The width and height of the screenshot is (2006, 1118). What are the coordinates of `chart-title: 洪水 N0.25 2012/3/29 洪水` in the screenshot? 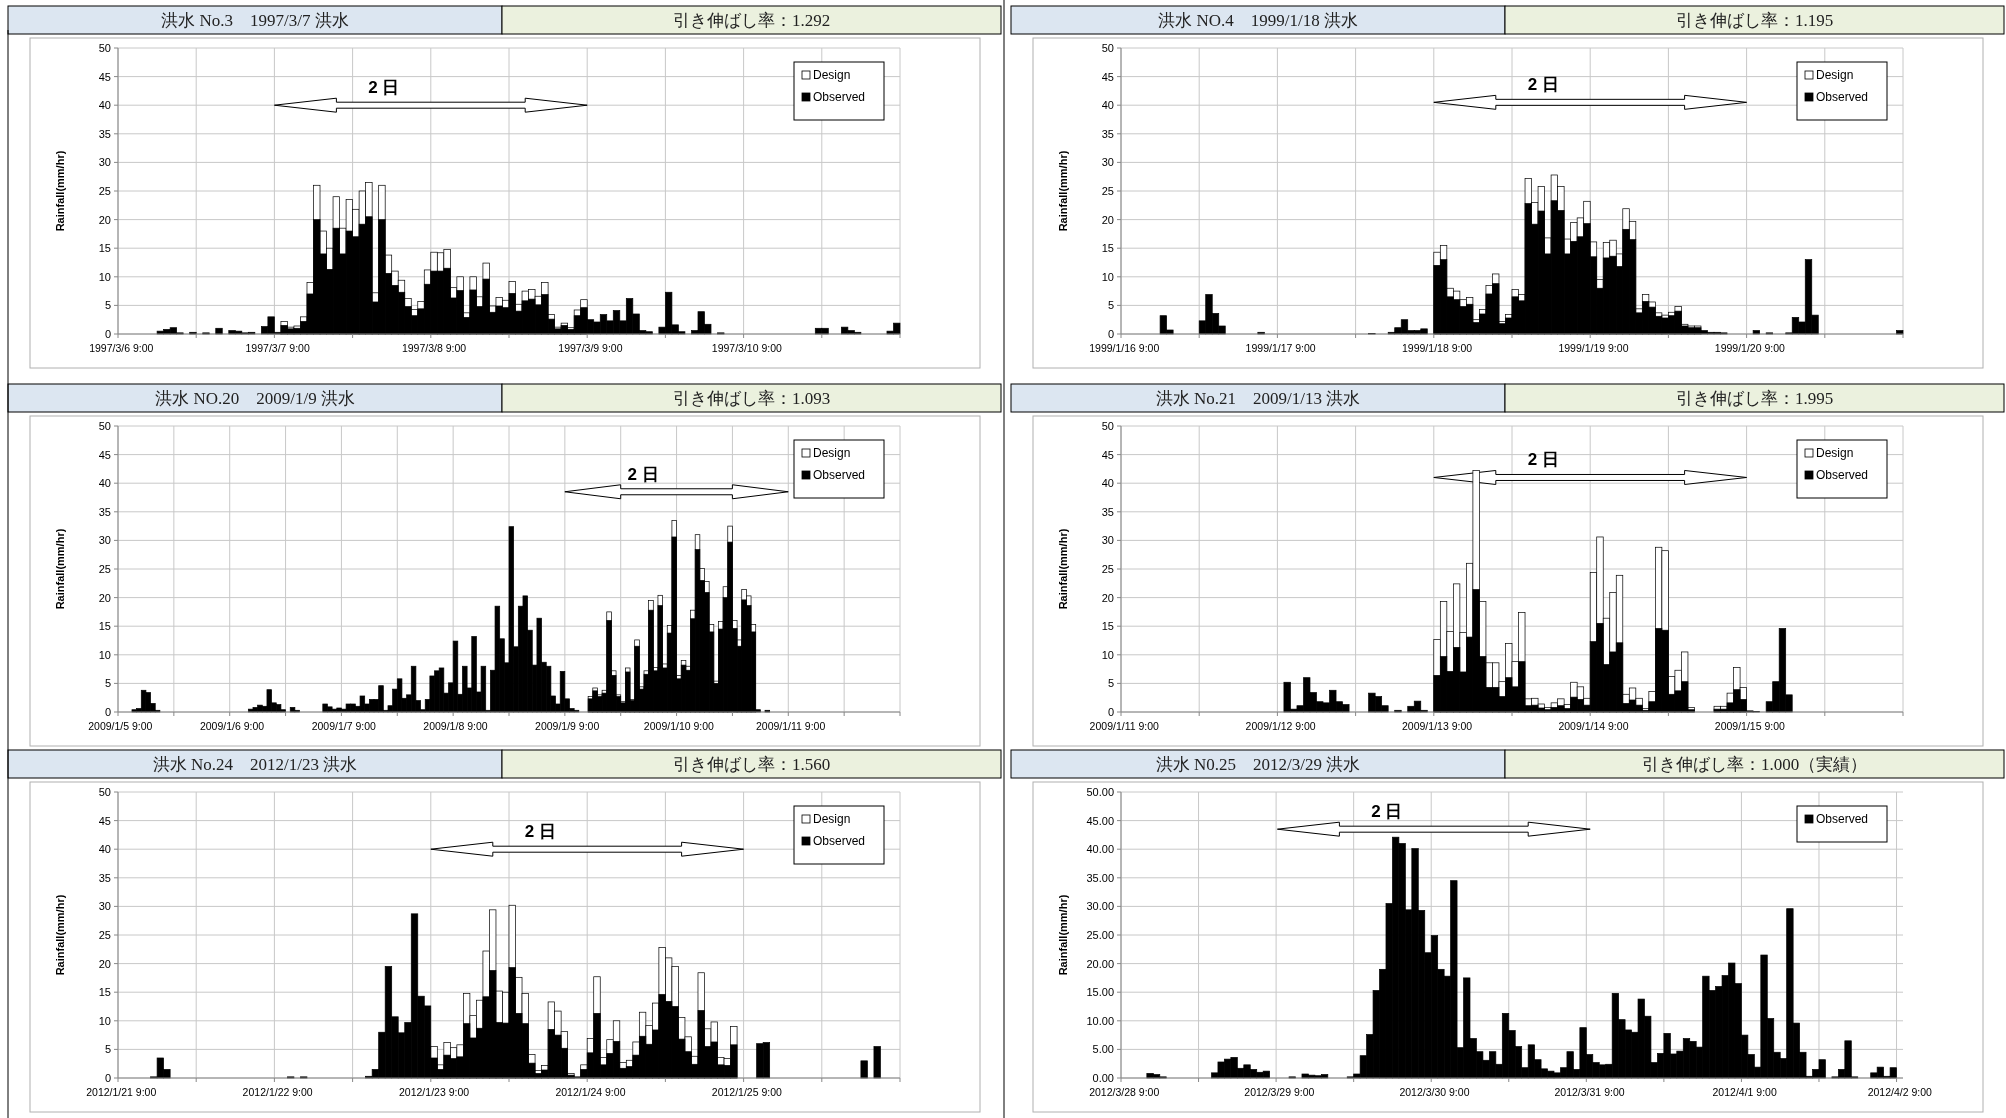 It's located at (1258, 764).